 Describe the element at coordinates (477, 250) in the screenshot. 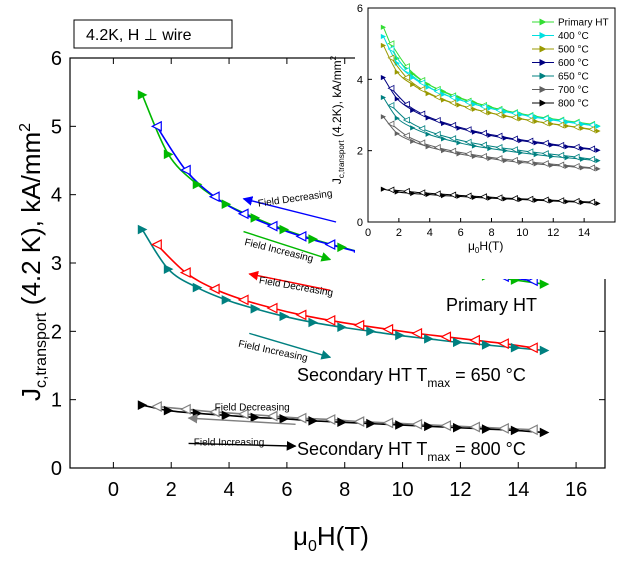

I see `inset-x-axis-title-sub: 0` at that location.